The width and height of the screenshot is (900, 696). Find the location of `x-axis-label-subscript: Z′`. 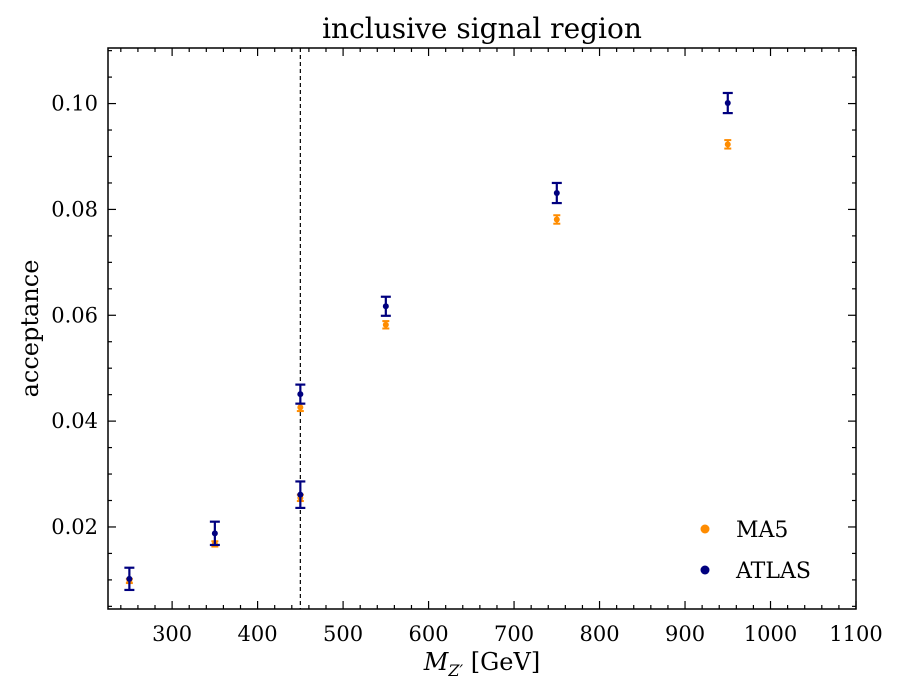

x-axis-label-subscript: Z′ is located at coordinates (455, 670).